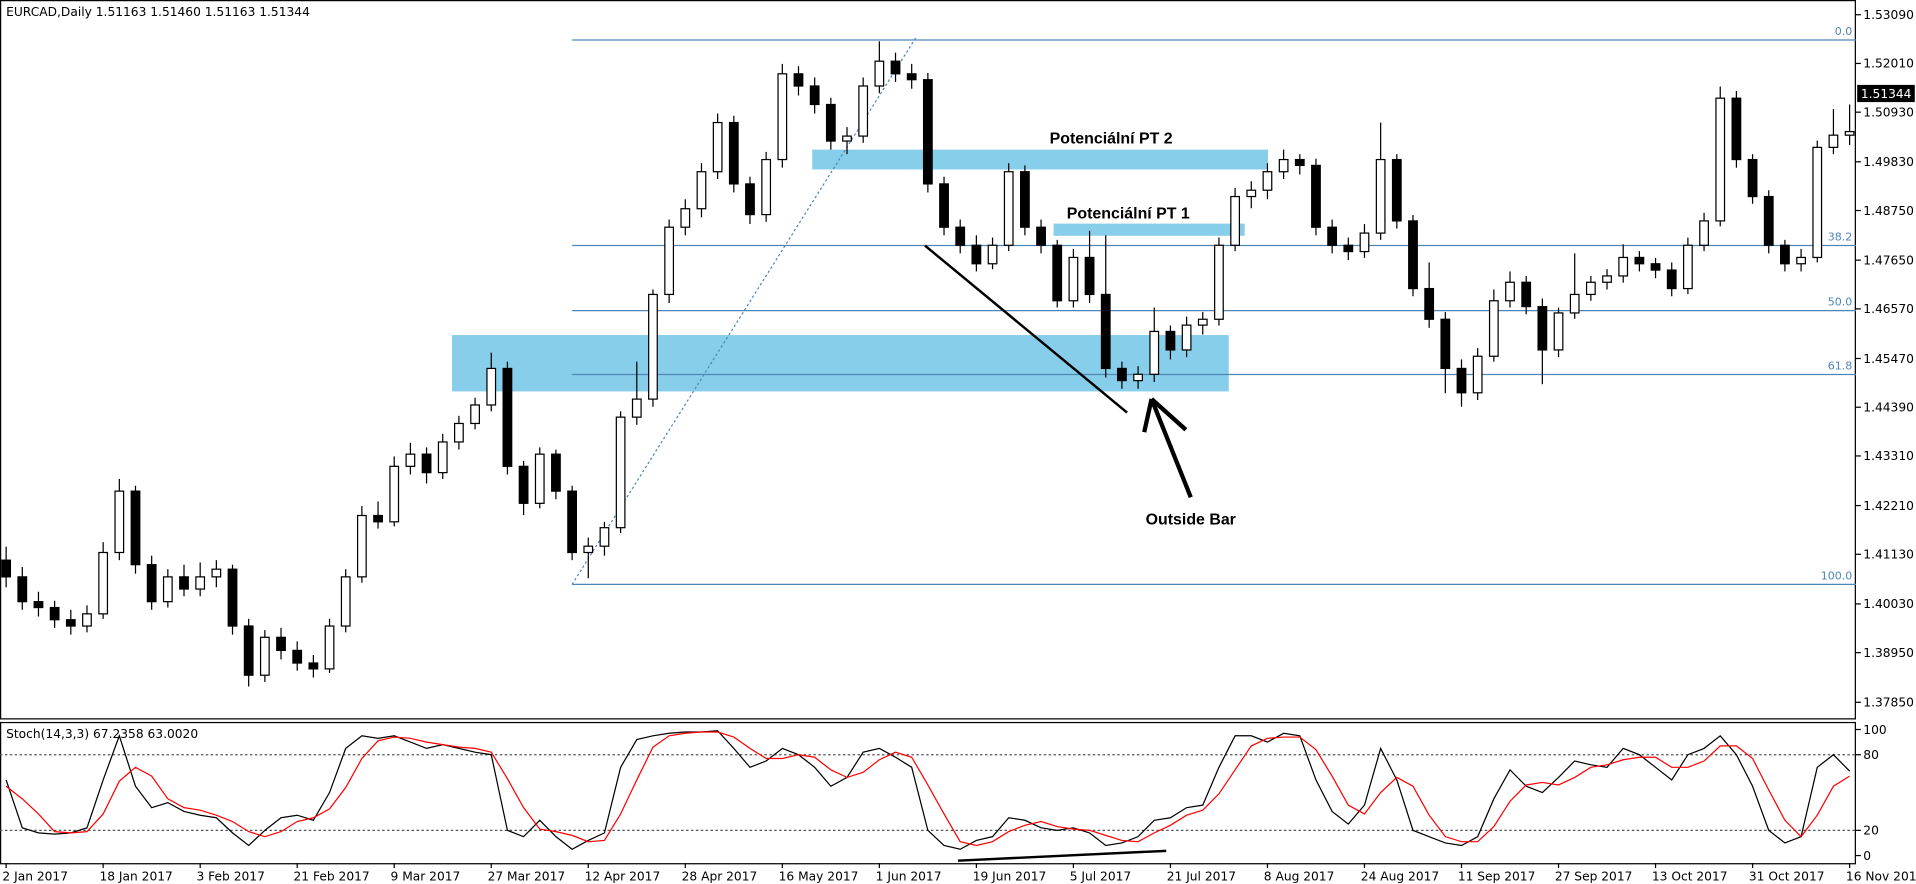  Describe the element at coordinates (1888, 15) in the screenshot. I see `y-tick-label: 1.53090` at that location.